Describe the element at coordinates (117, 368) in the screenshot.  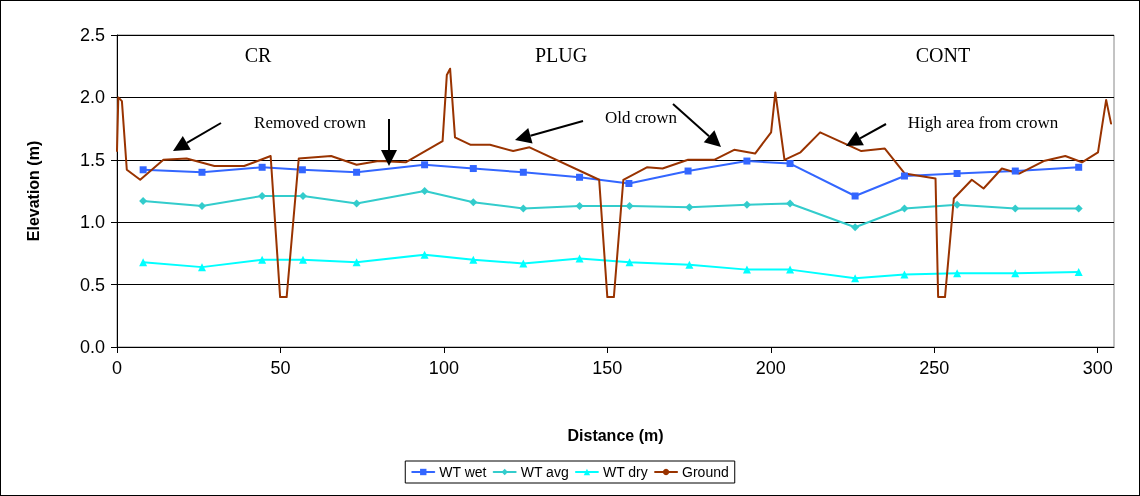
I see `x-tick-label: 0` at that location.